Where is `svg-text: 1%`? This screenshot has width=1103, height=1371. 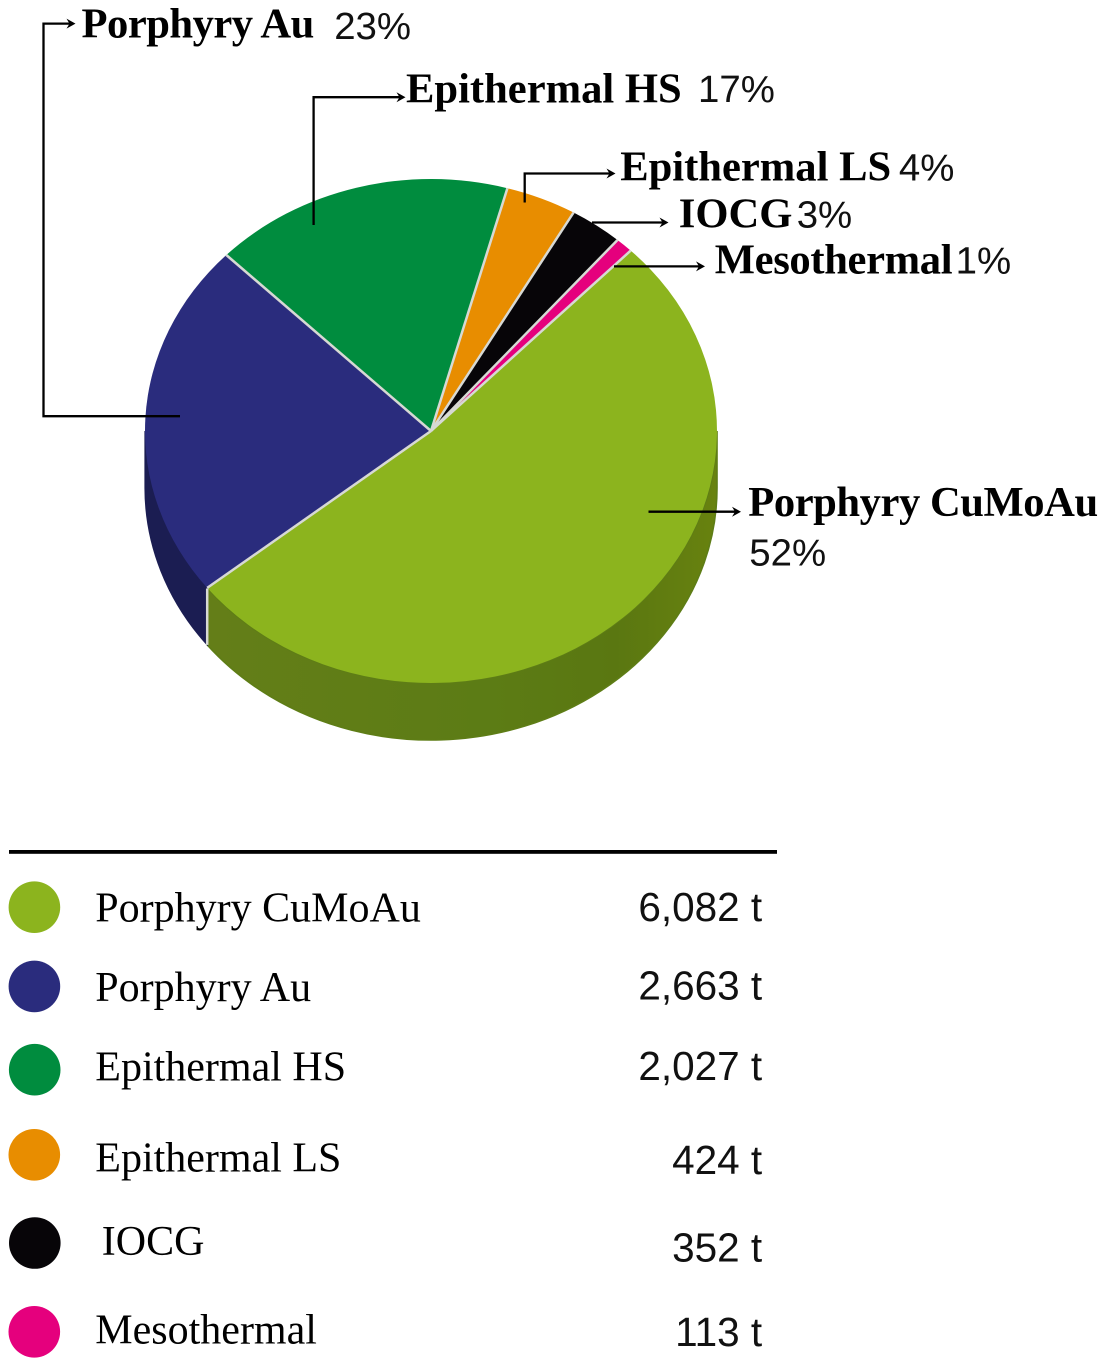
svg-text: 1% is located at coordinates (984, 261).